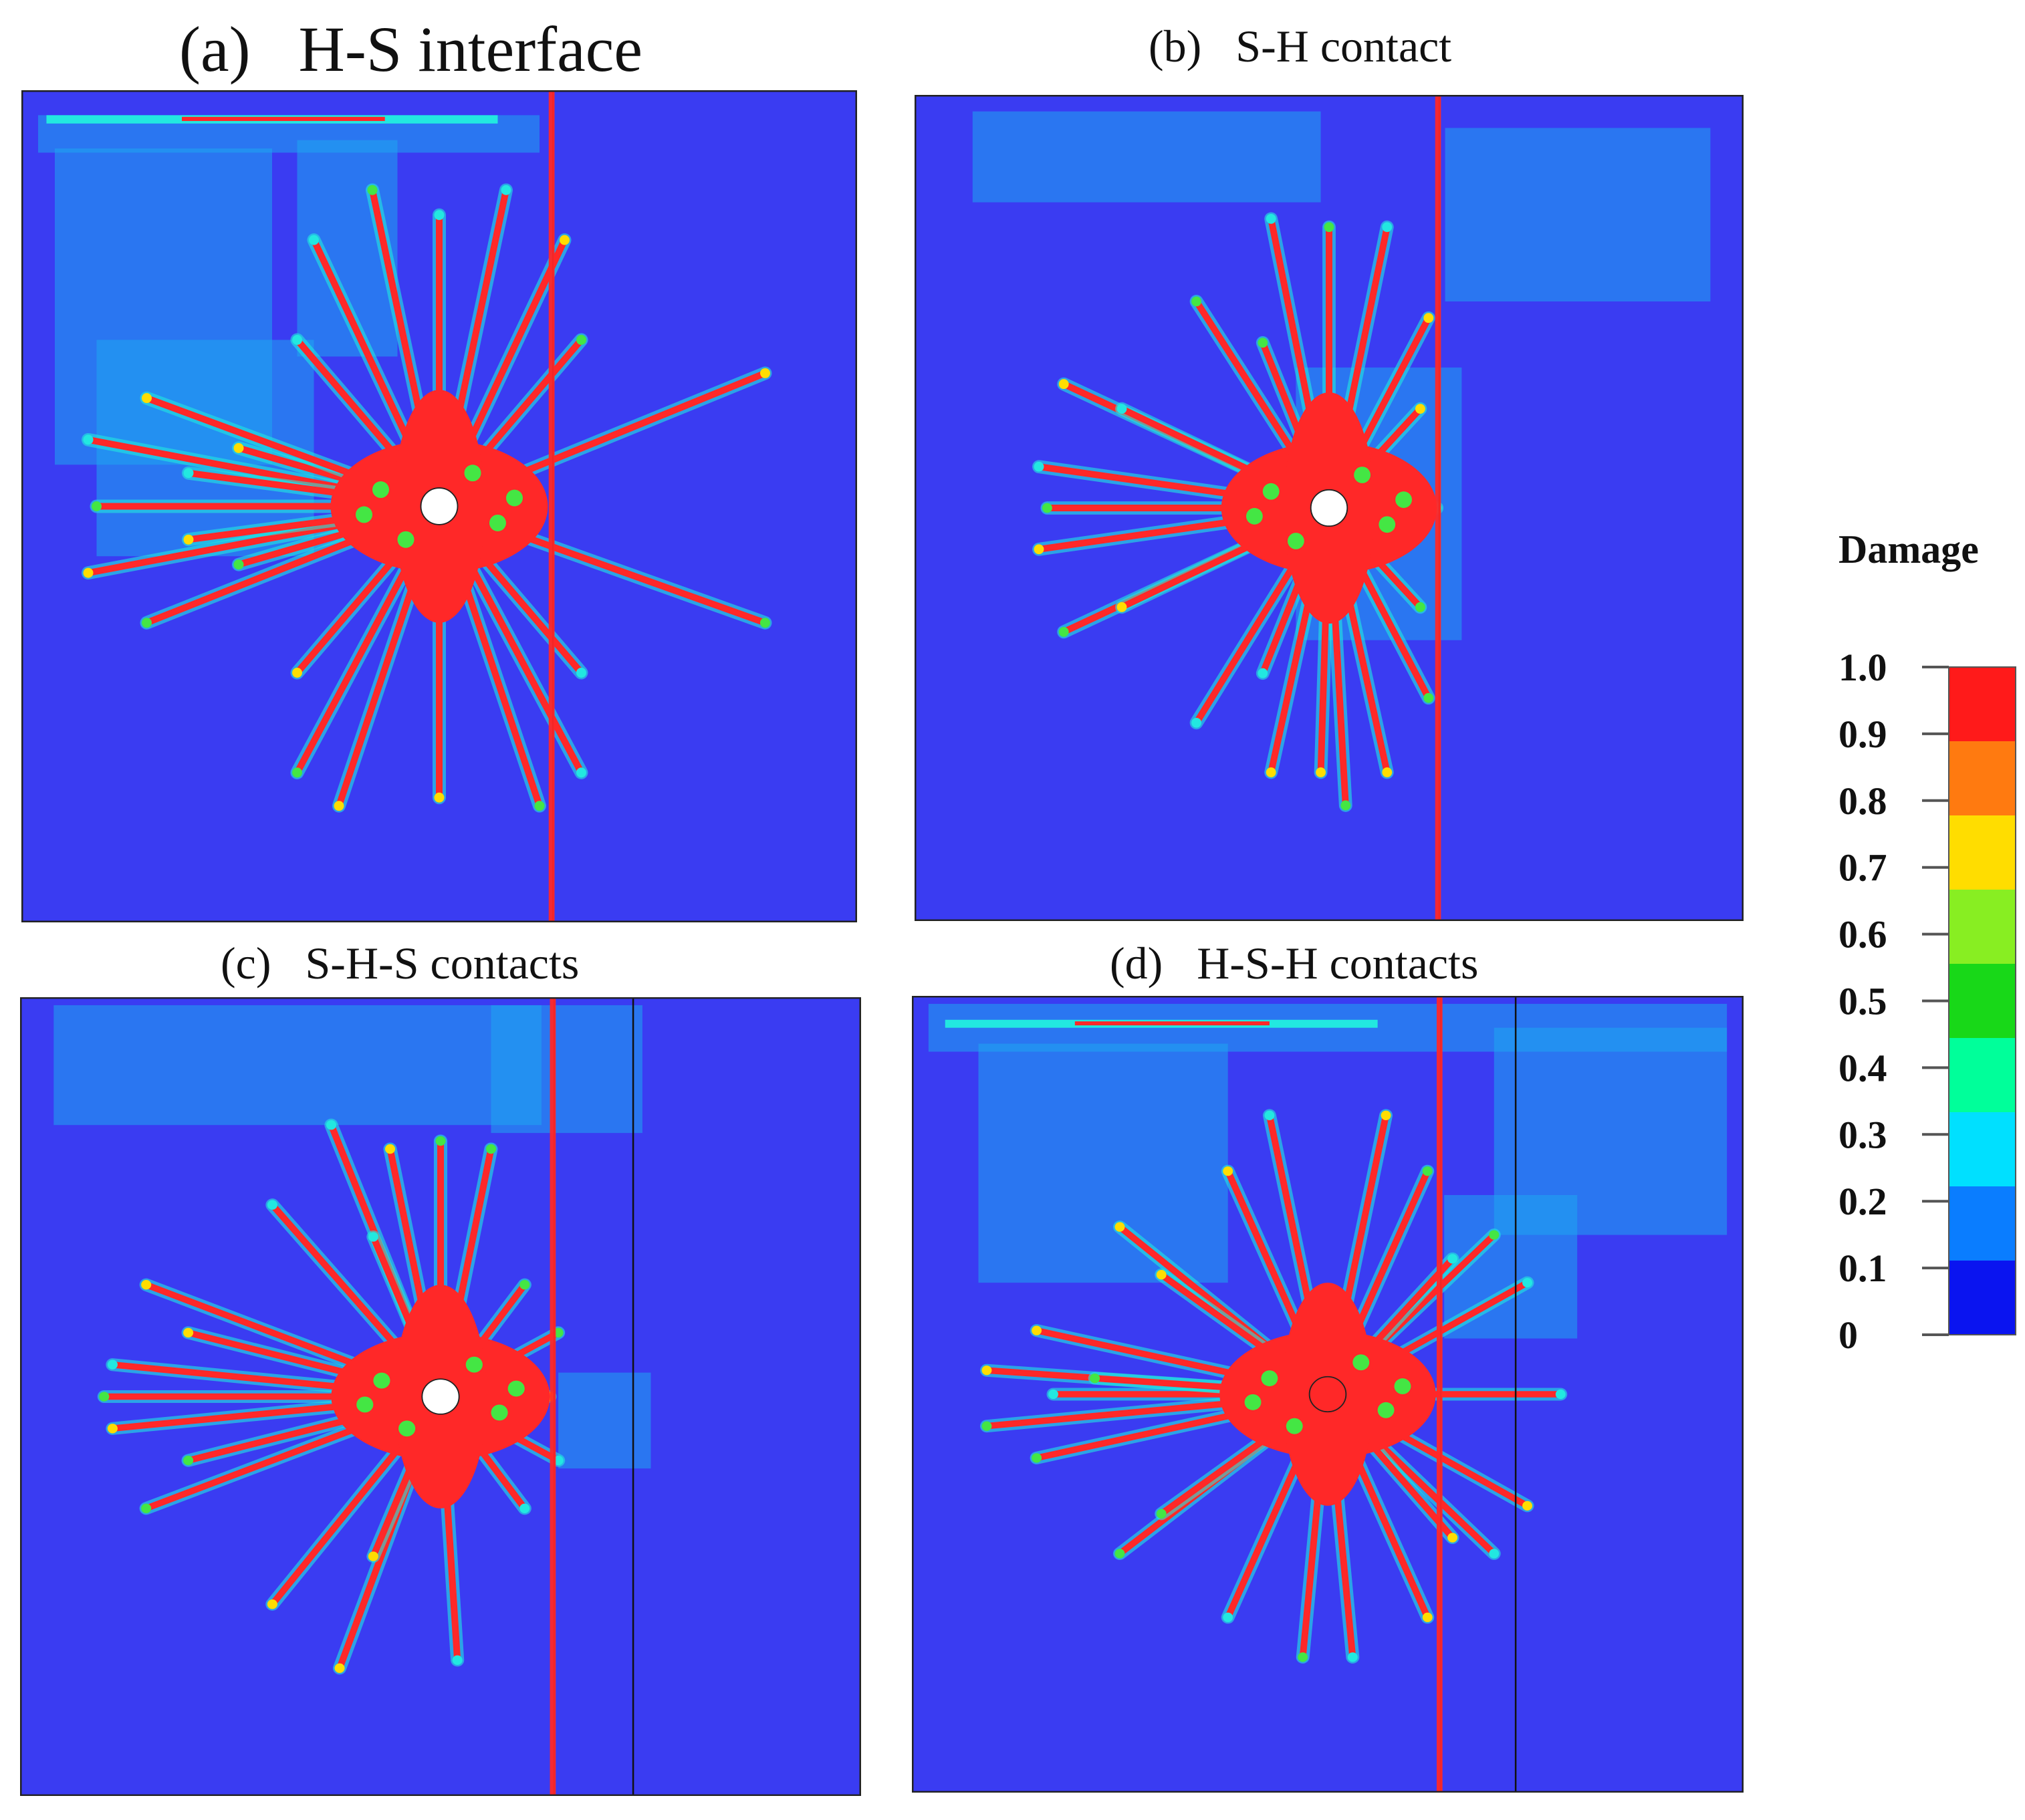 The image size is (2025, 1820). Describe the element at coordinates (1863, 801) in the screenshot. I see `colorbar-tick-label: 0.8` at that location.